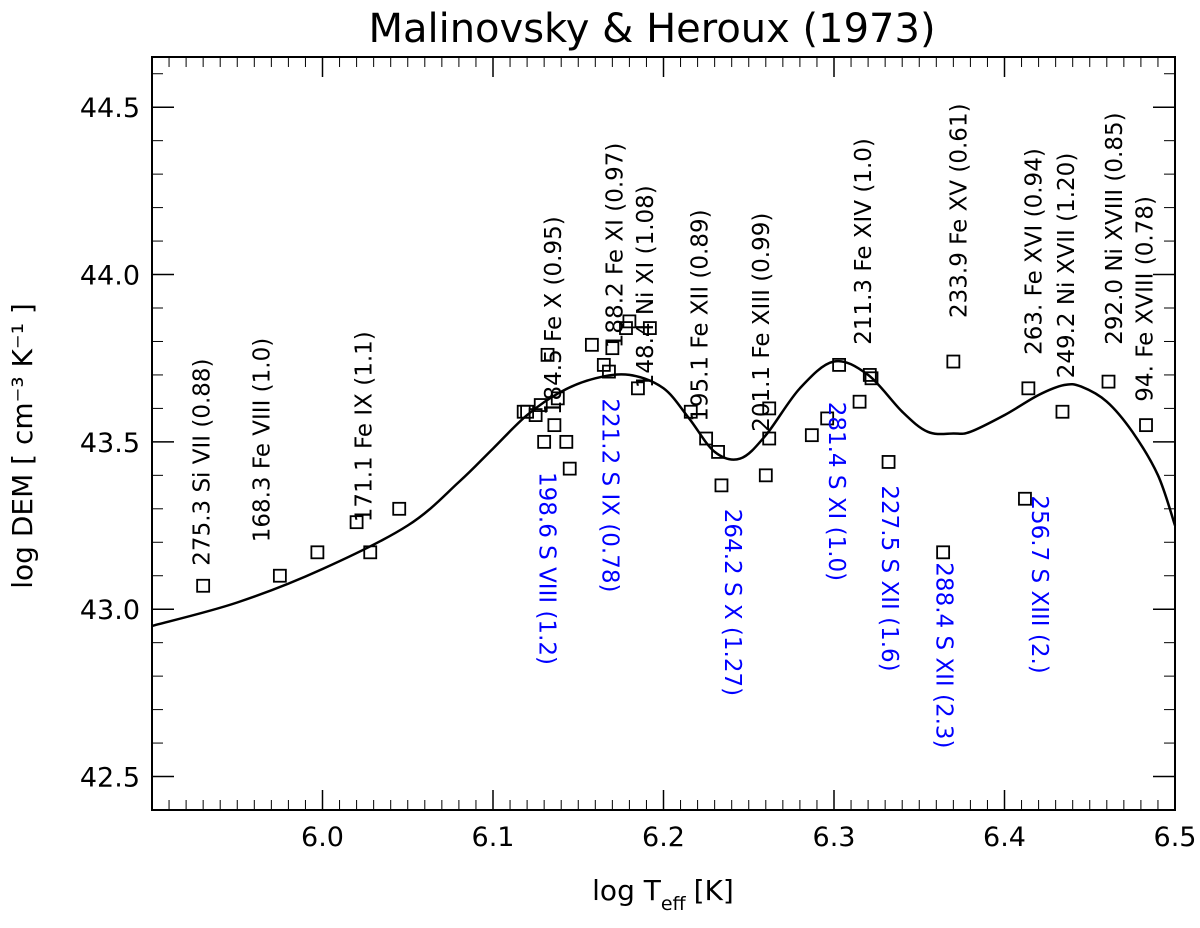 This screenshot has height=928, width=1200. I want to click on line-annotation: 292.0 Ni XVIII (0.85), so click(1115, 228).